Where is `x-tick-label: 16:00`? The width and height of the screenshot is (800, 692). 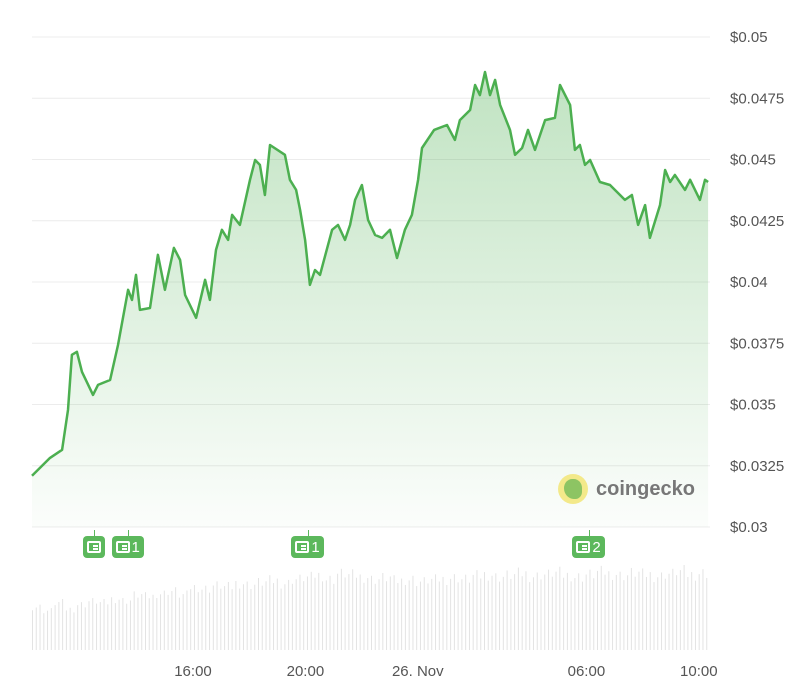
x-tick-label: 16:00 is located at coordinates (193, 671).